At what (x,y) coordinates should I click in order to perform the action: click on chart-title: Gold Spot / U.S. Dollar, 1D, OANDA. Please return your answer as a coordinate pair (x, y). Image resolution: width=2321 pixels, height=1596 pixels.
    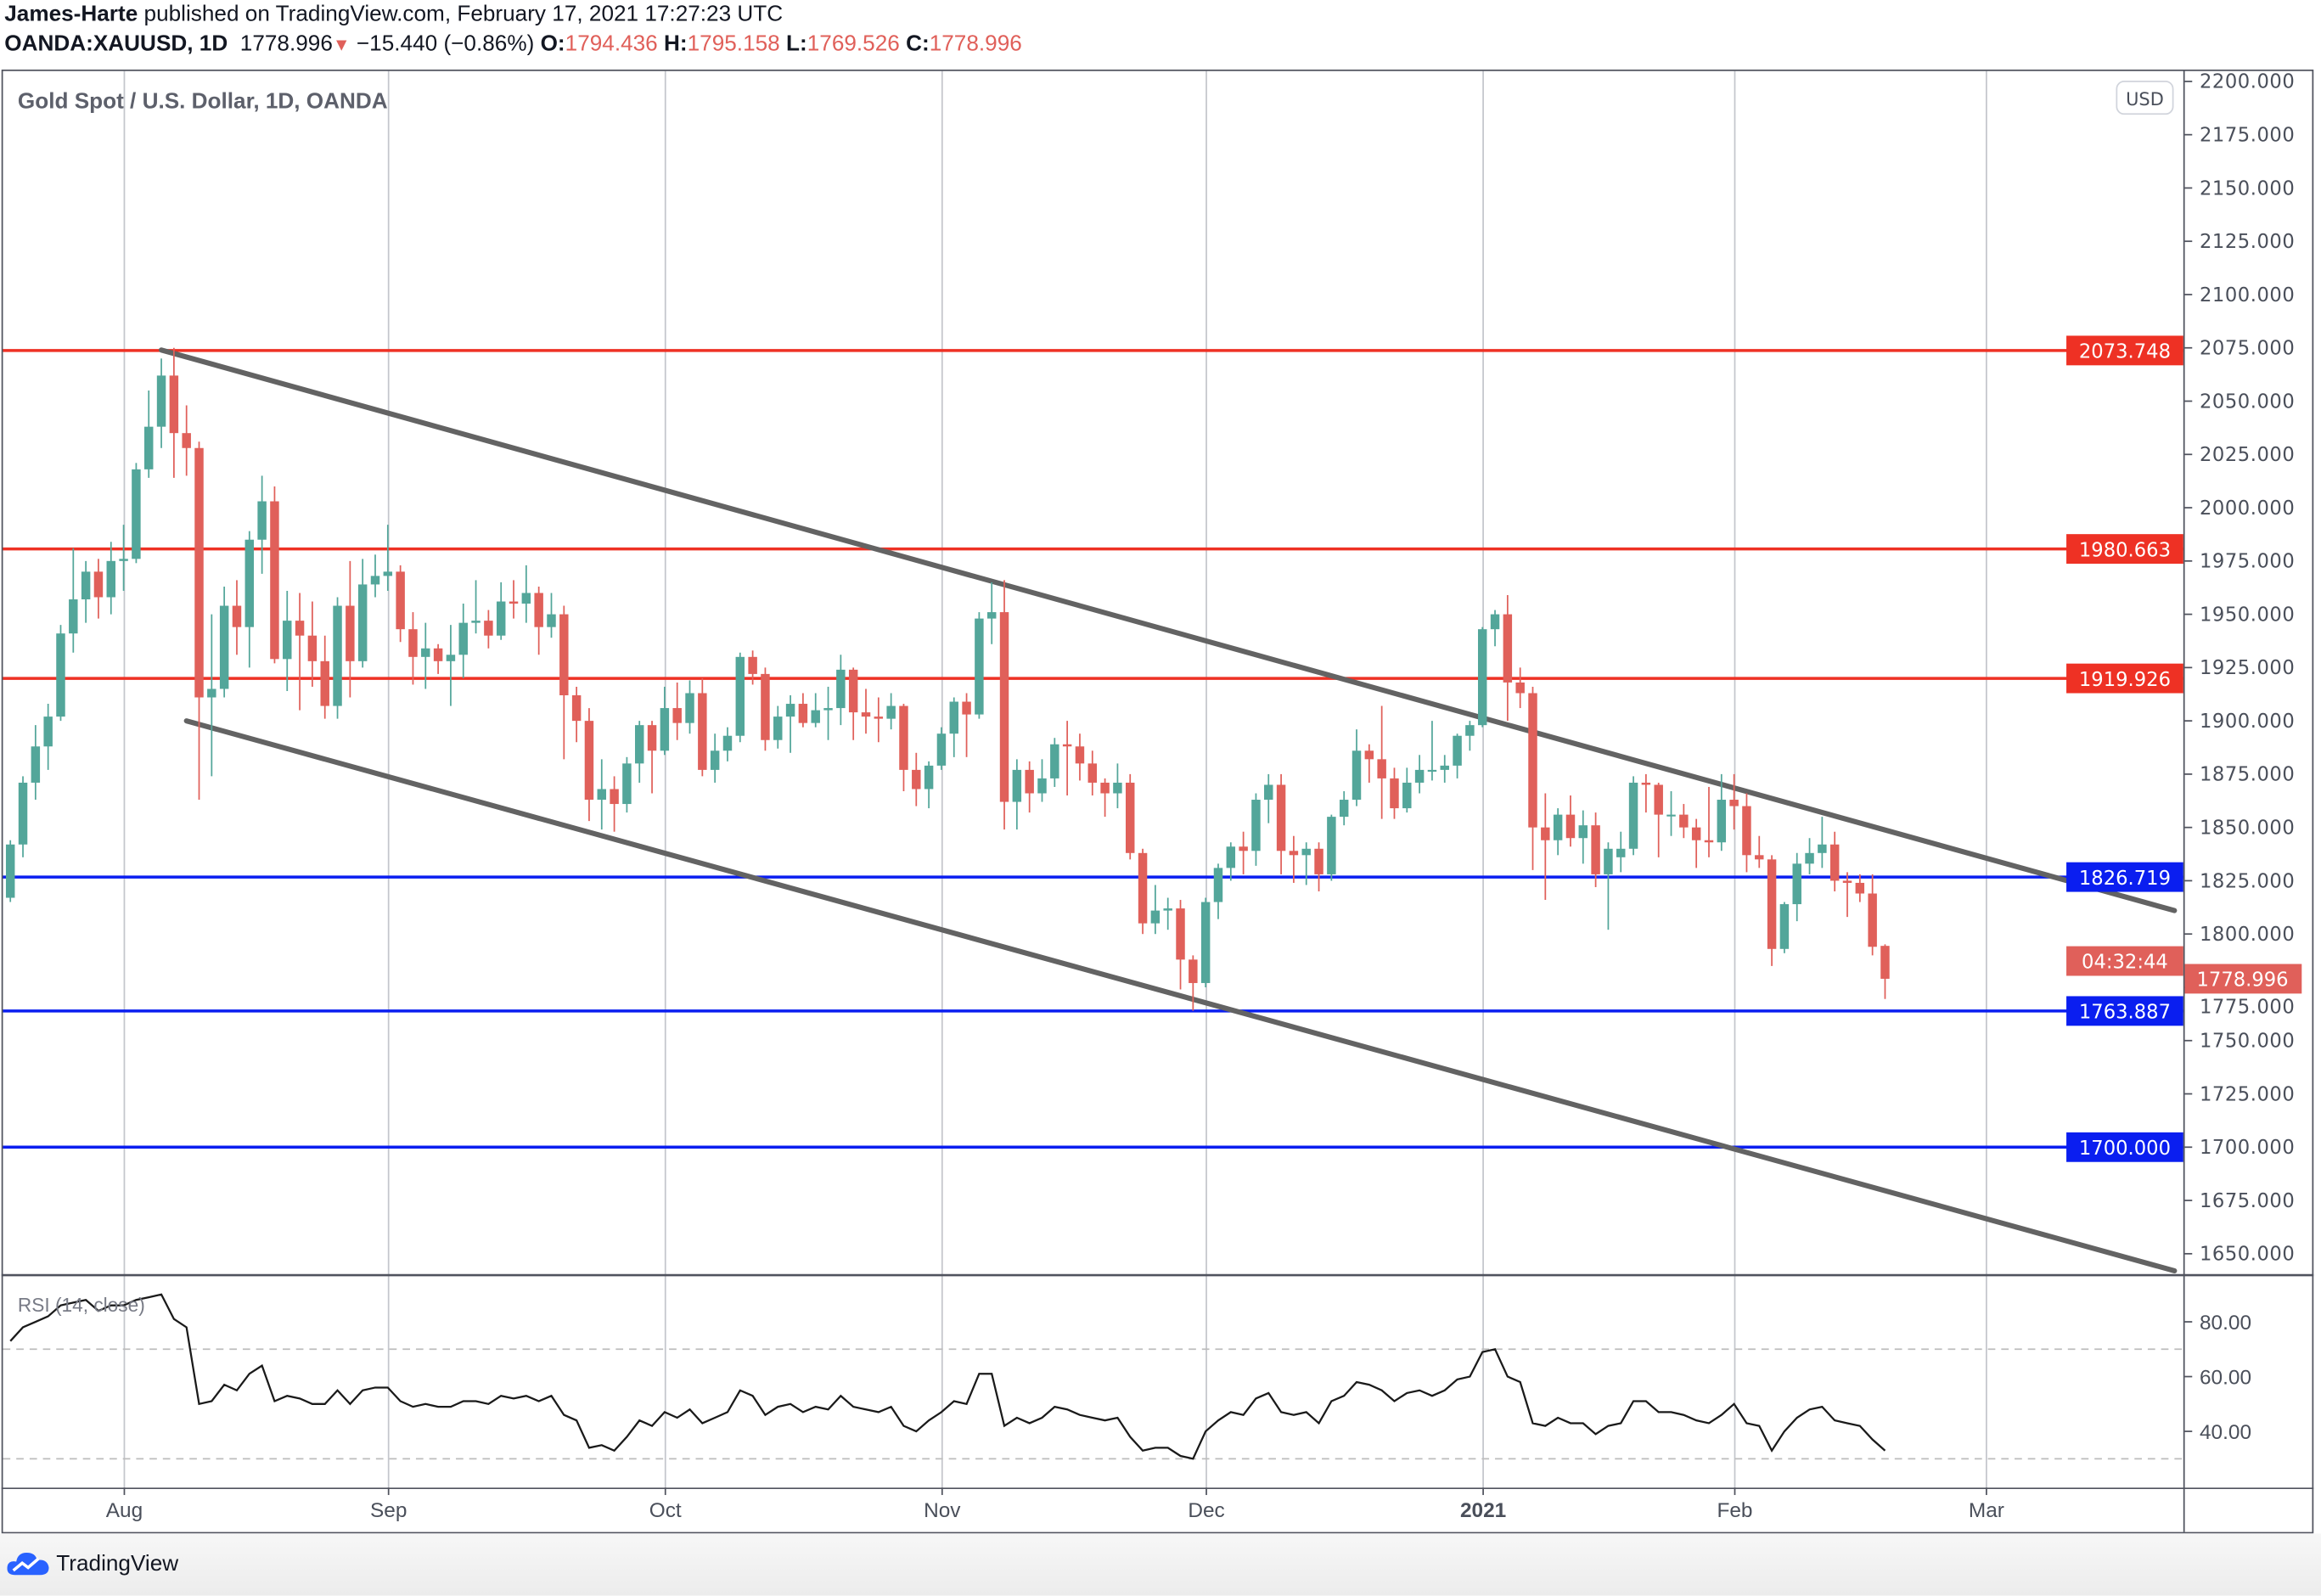
    Looking at the image, I should click on (203, 100).